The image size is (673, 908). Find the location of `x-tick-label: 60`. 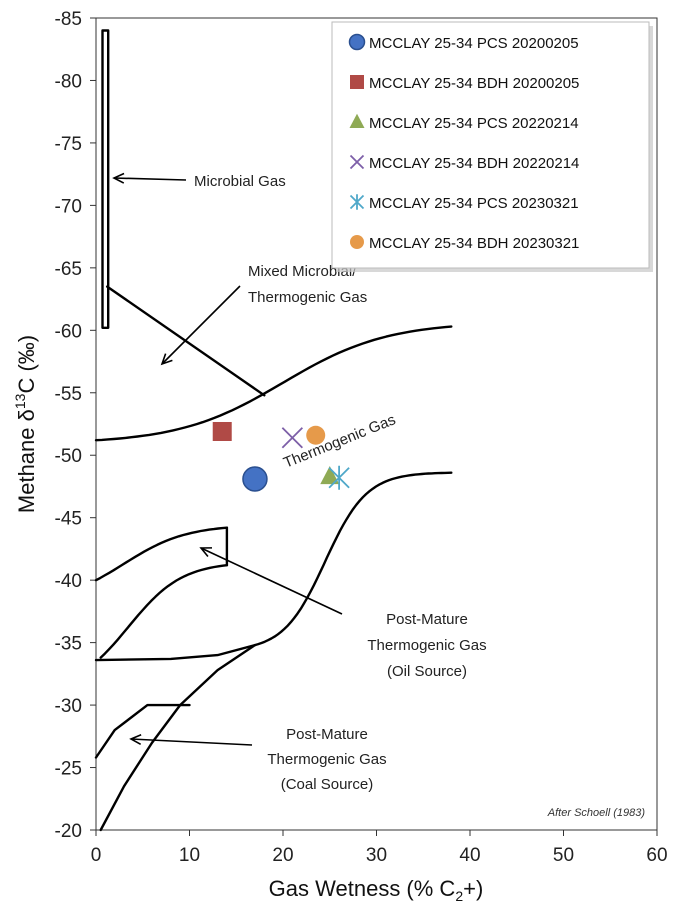

x-tick-label: 60 is located at coordinates (656, 855).